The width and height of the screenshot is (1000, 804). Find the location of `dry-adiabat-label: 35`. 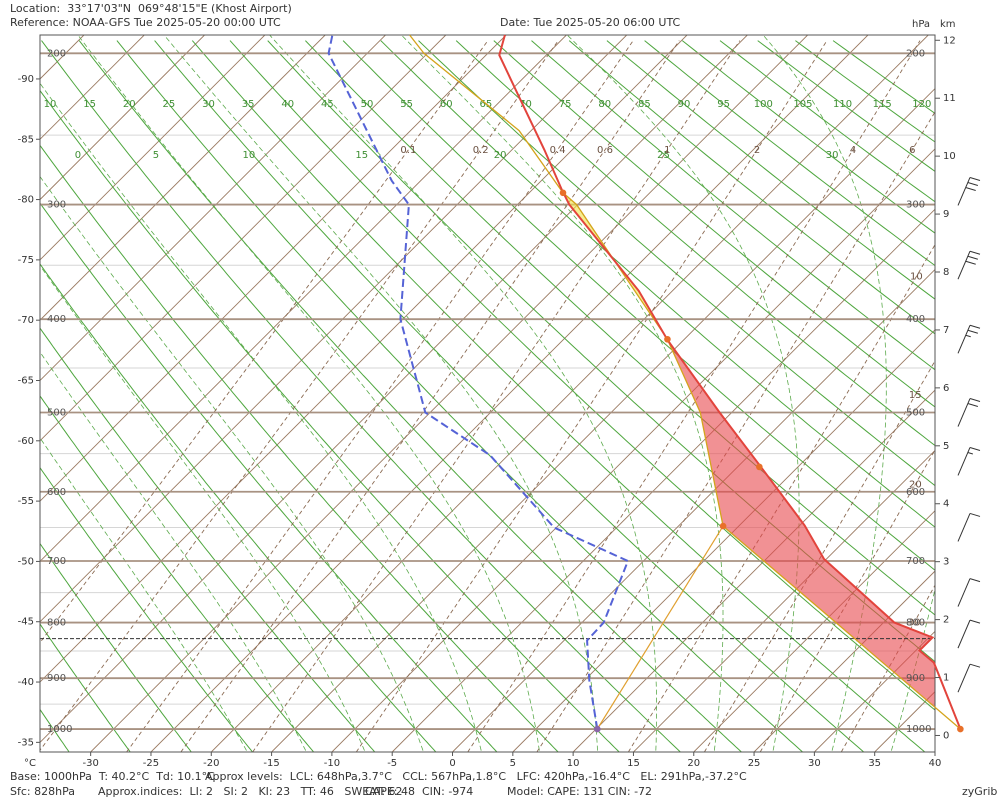

dry-adiabat-label: 35 is located at coordinates (248, 104).